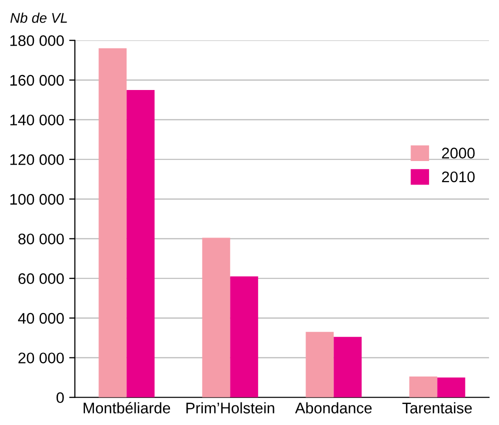  I want to click on x-tick-label: Prim’Holstein, so click(230, 408).